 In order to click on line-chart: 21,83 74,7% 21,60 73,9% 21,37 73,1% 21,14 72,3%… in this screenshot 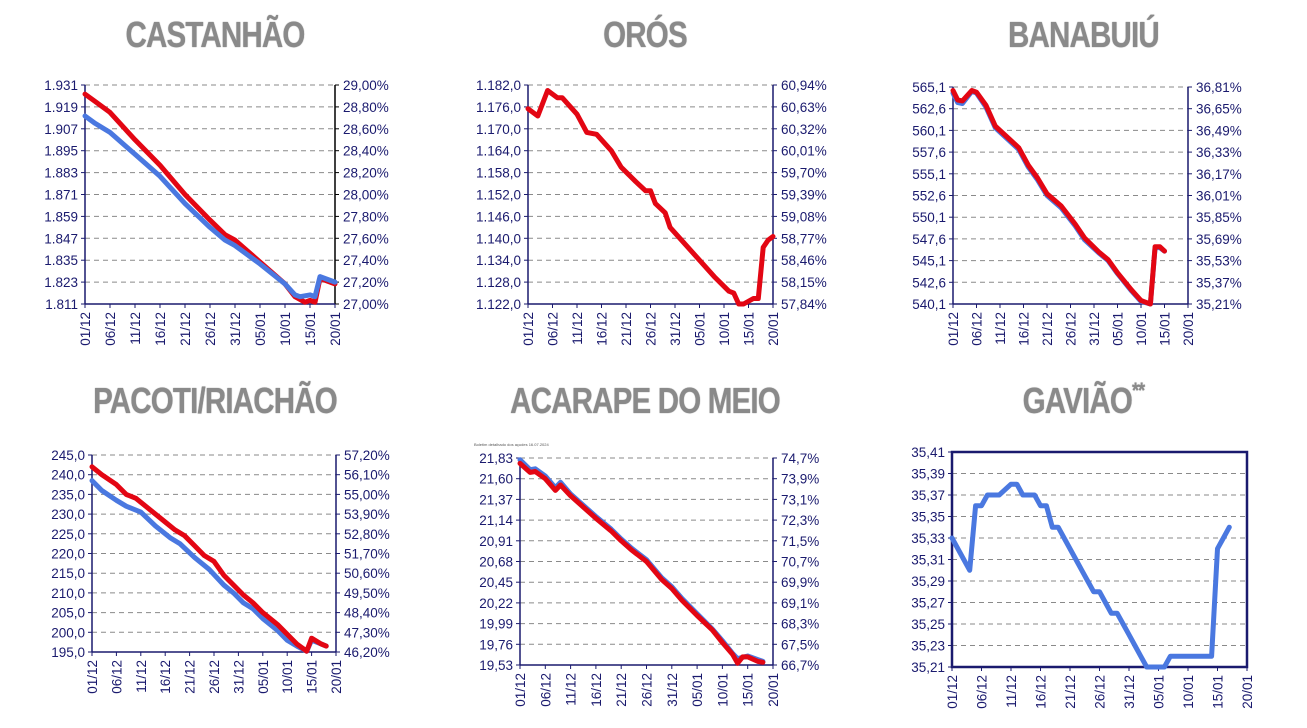, I will do `click(649, 579)`.